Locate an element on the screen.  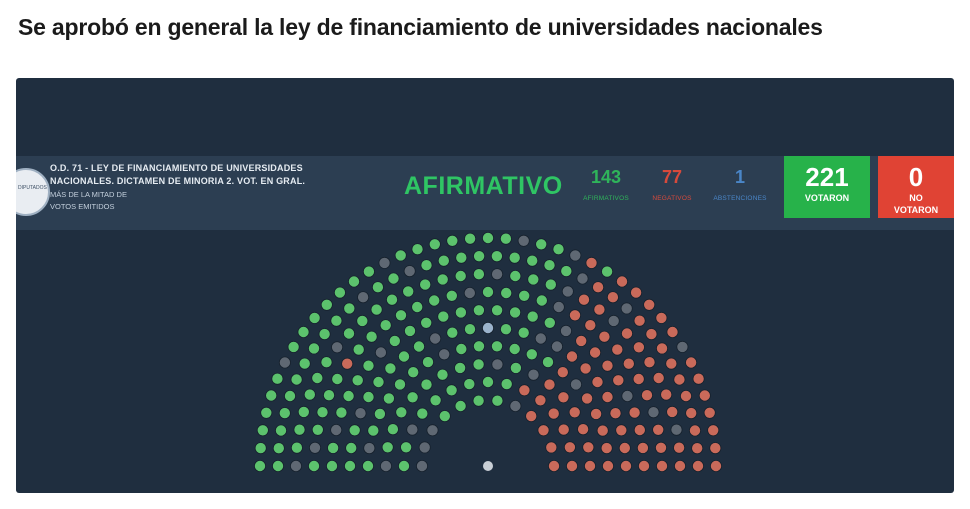
no-votaron-label-line2: VOTARON is located at coordinates (916, 210).